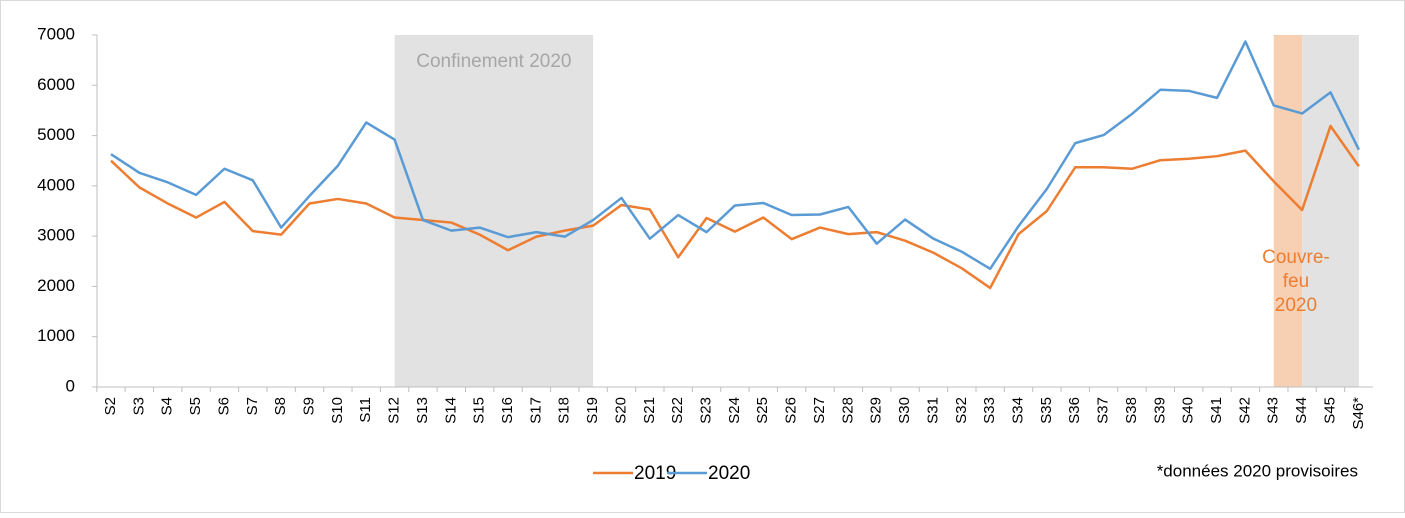 This screenshot has height=518, width=1405. I want to click on y-tick-label: 5000, so click(56, 134).